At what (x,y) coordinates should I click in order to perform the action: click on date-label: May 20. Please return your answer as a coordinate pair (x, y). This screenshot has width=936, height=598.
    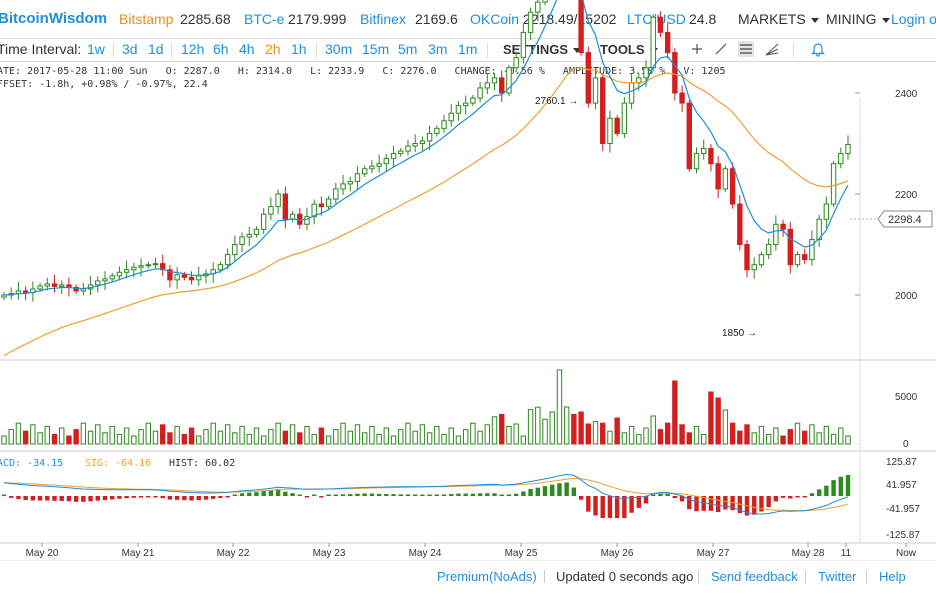
    Looking at the image, I should click on (42, 553).